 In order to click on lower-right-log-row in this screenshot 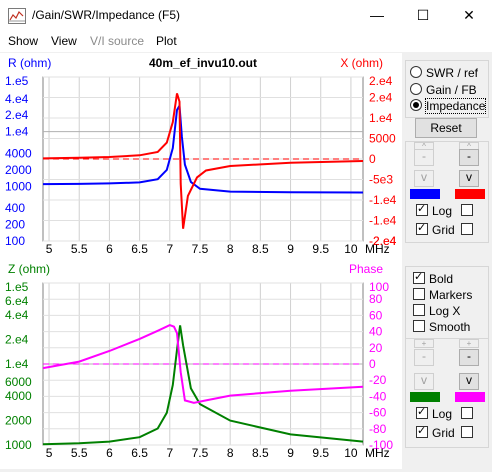, I will do `click(469, 414)`.